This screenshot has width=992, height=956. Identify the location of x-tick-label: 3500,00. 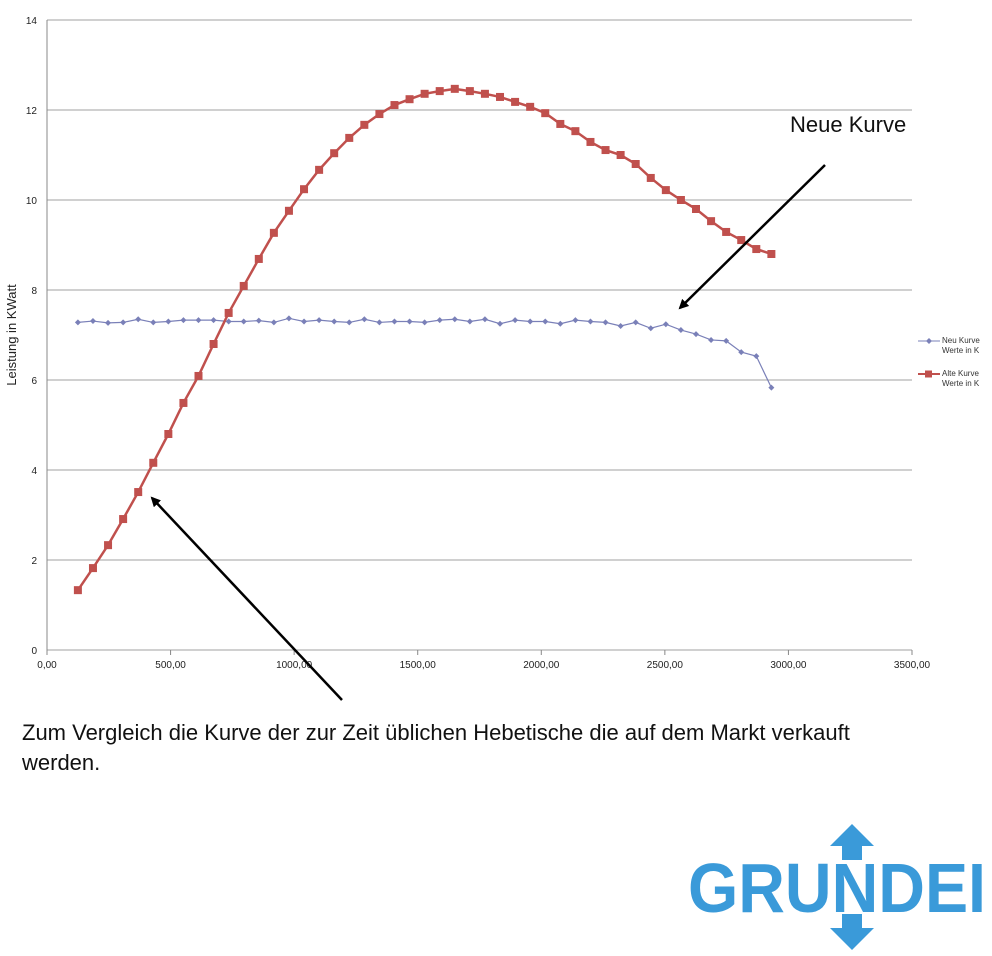
(912, 665).